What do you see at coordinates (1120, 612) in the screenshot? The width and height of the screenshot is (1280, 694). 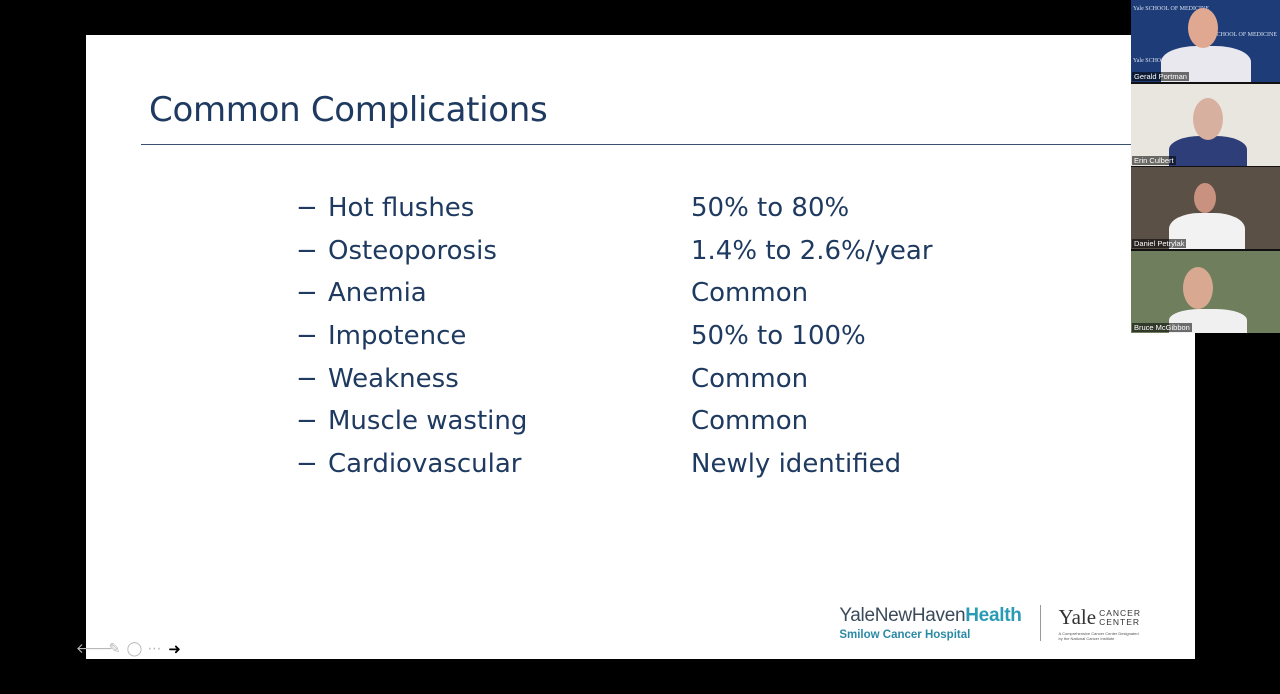 I see `cancer-word: CANCER` at bounding box center [1120, 612].